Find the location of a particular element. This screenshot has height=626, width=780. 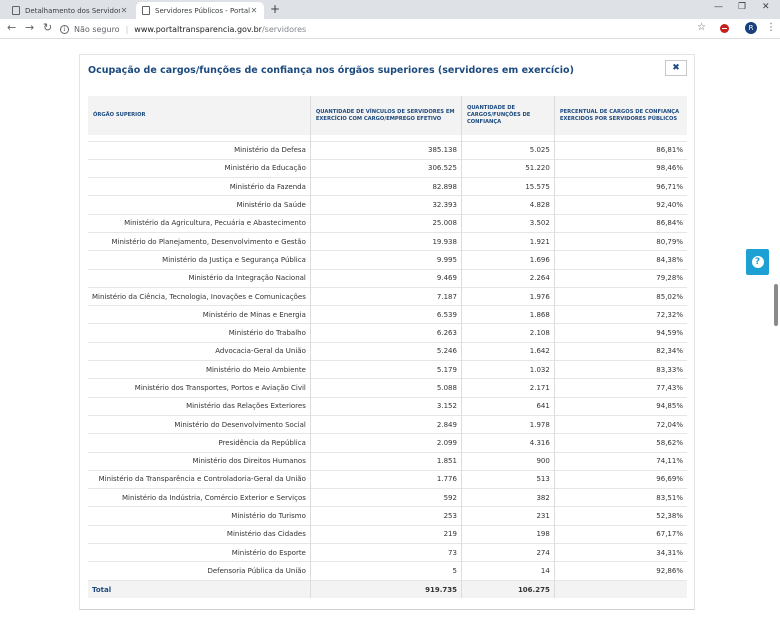

window-close-button: ✕ is located at coordinates (766, 7).